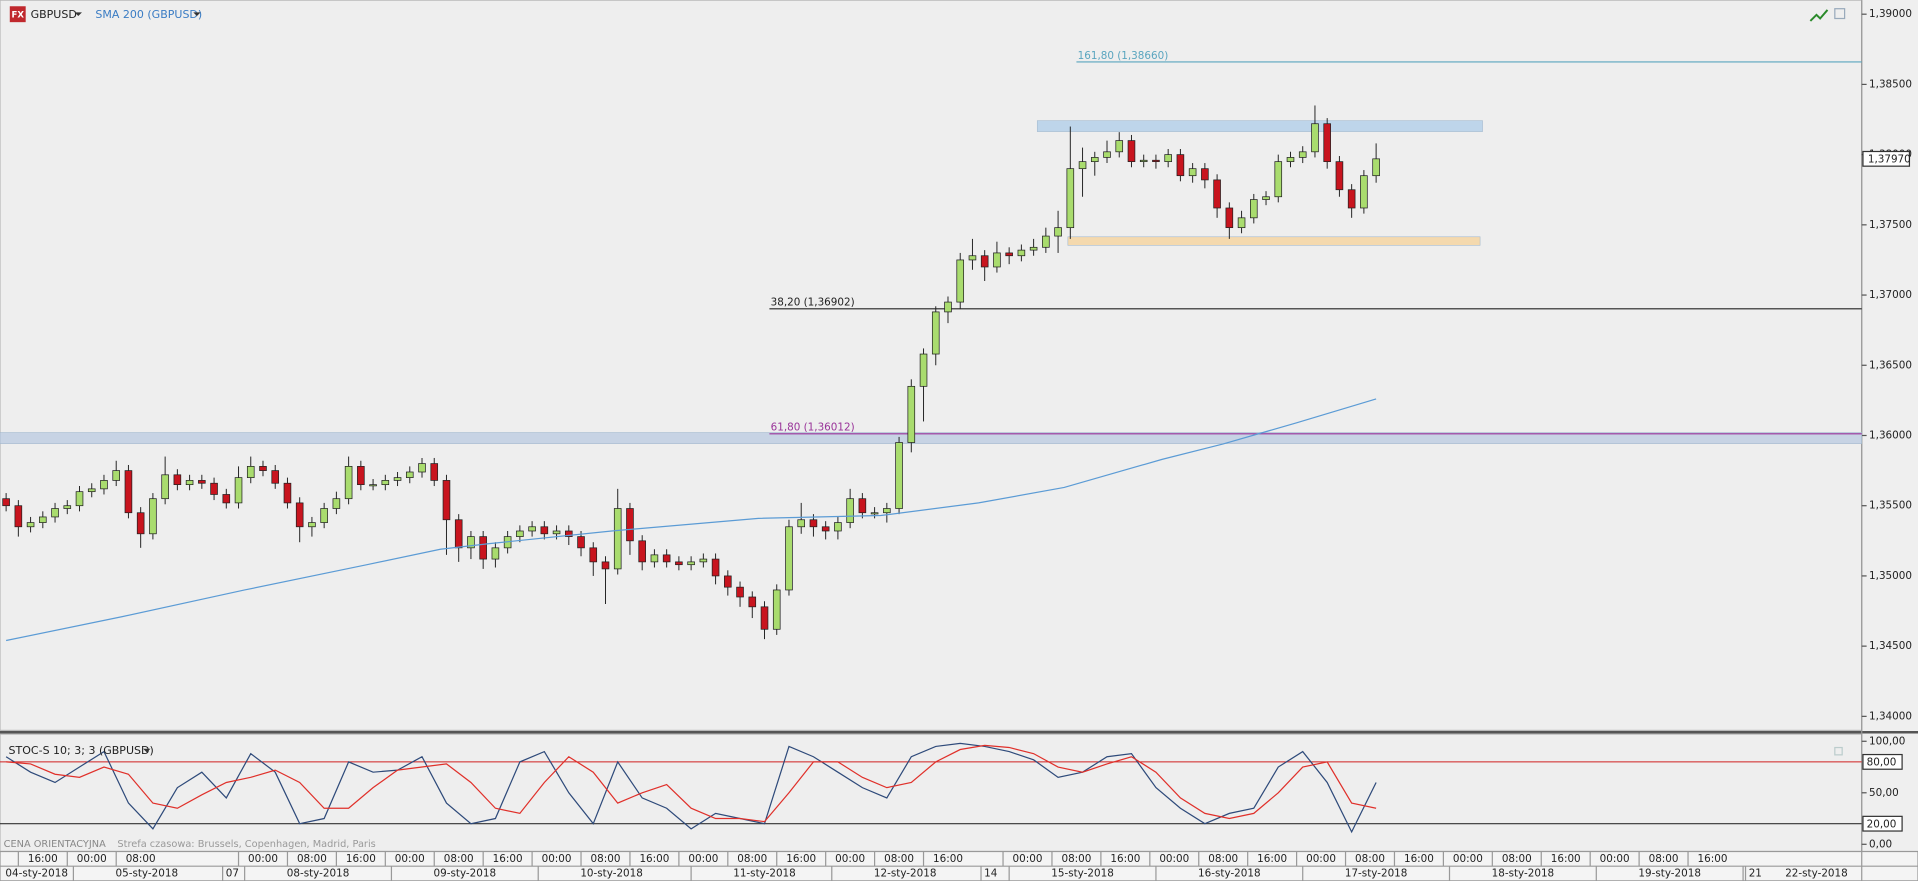  I want to click on indicator-title: STOC-S 10; 3; 3 (GBPUSD), so click(81, 750).